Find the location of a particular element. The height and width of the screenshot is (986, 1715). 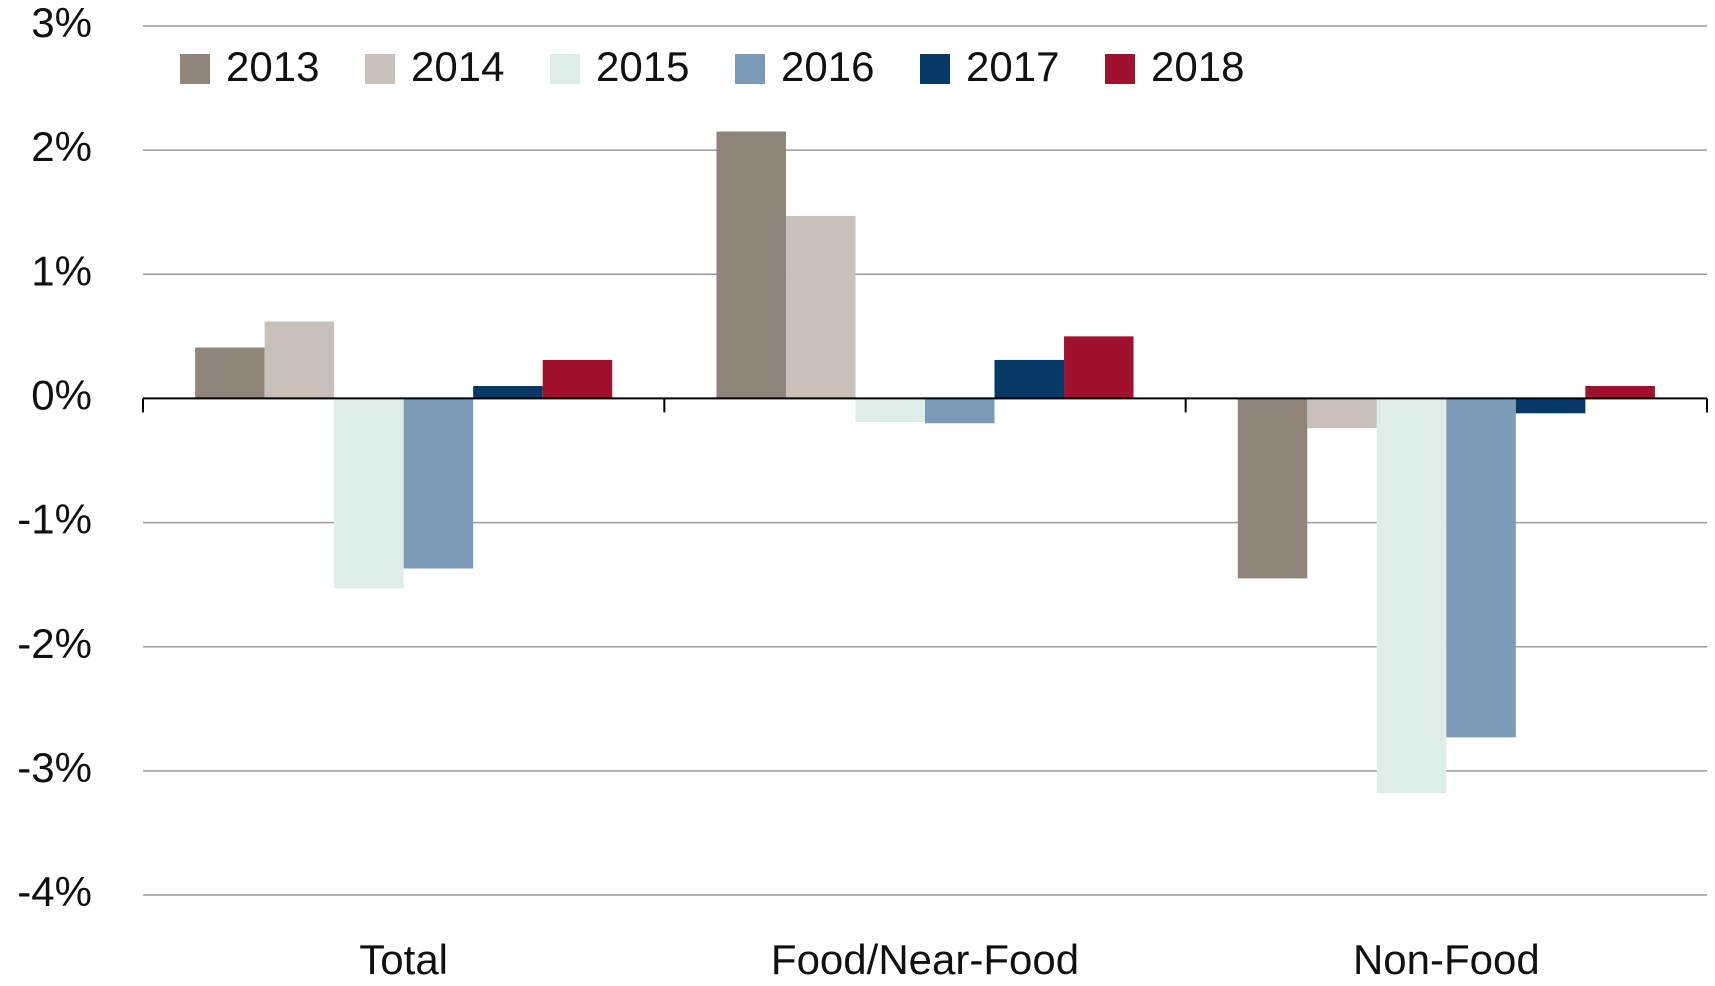

y-tick-label: 2% is located at coordinates (61, 146).